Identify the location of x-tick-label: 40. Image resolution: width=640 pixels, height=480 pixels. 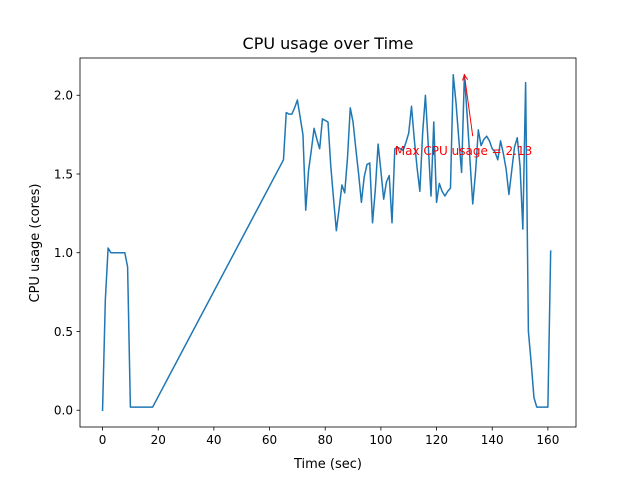
(213, 440).